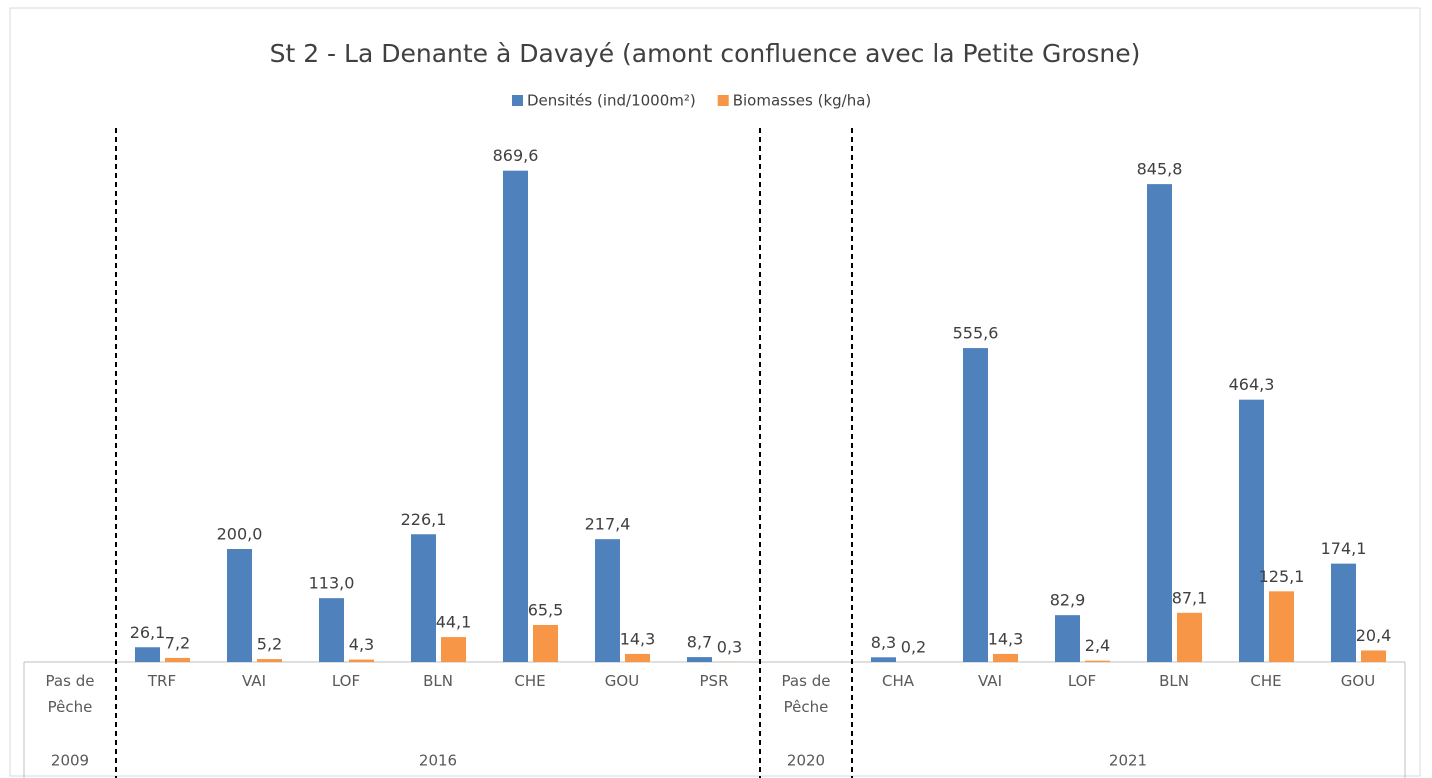 This screenshot has height=778, width=1432. I want to click on x-tick-label: PSR, so click(714, 681).